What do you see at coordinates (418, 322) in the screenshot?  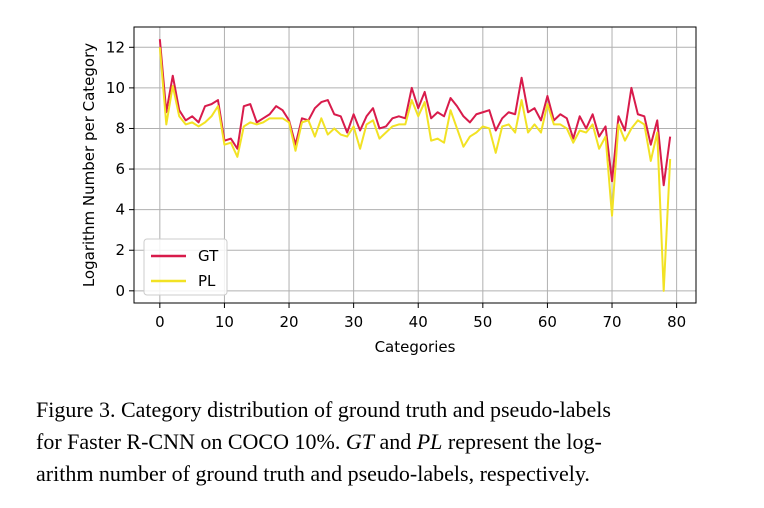 I see `x-tick-label: 40` at bounding box center [418, 322].